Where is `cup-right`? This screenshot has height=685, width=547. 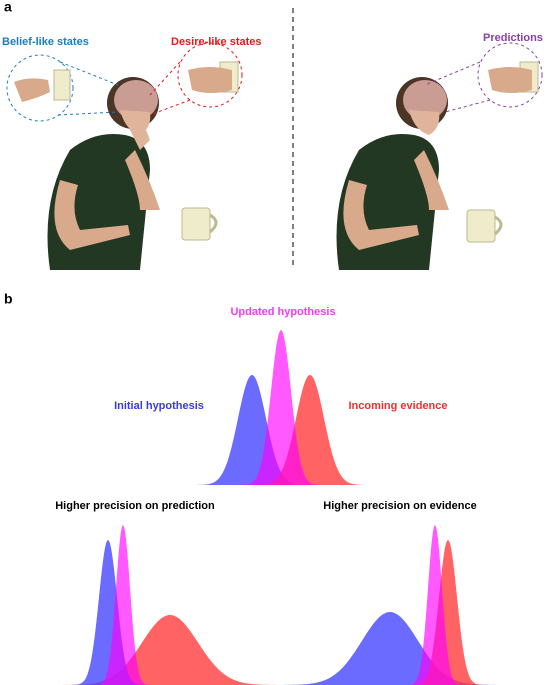 cup-right is located at coordinates (484, 226).